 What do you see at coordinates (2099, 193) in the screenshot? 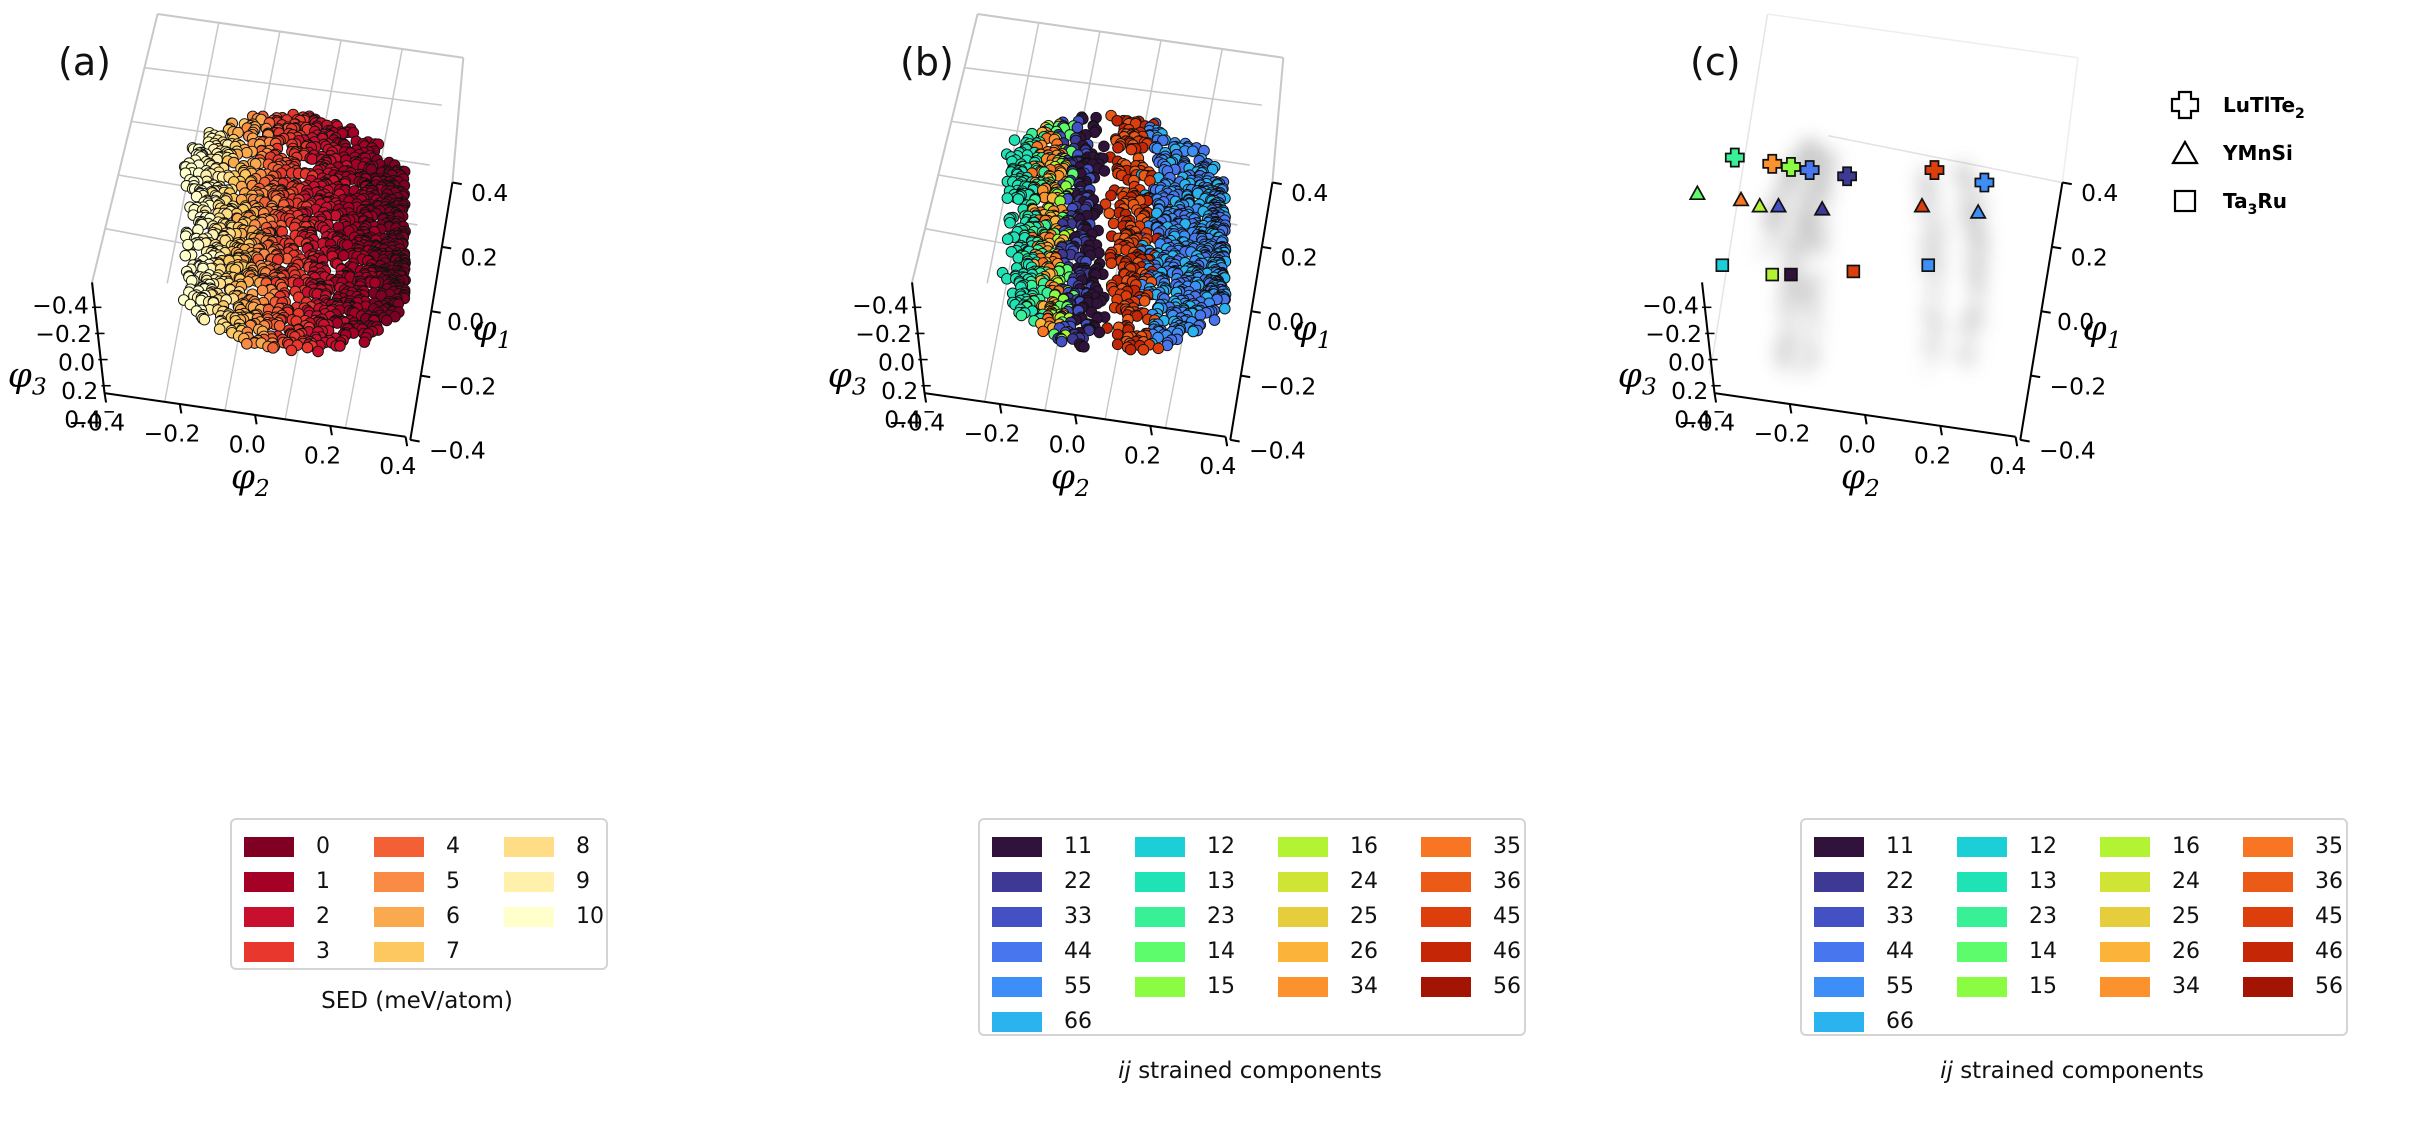
I see `phi1-tick-label: 0.4` at bounding box center [2099, 193].